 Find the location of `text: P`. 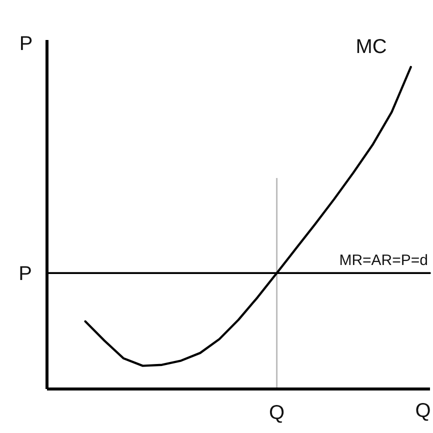

text: P is located at coordinates (25, 274).